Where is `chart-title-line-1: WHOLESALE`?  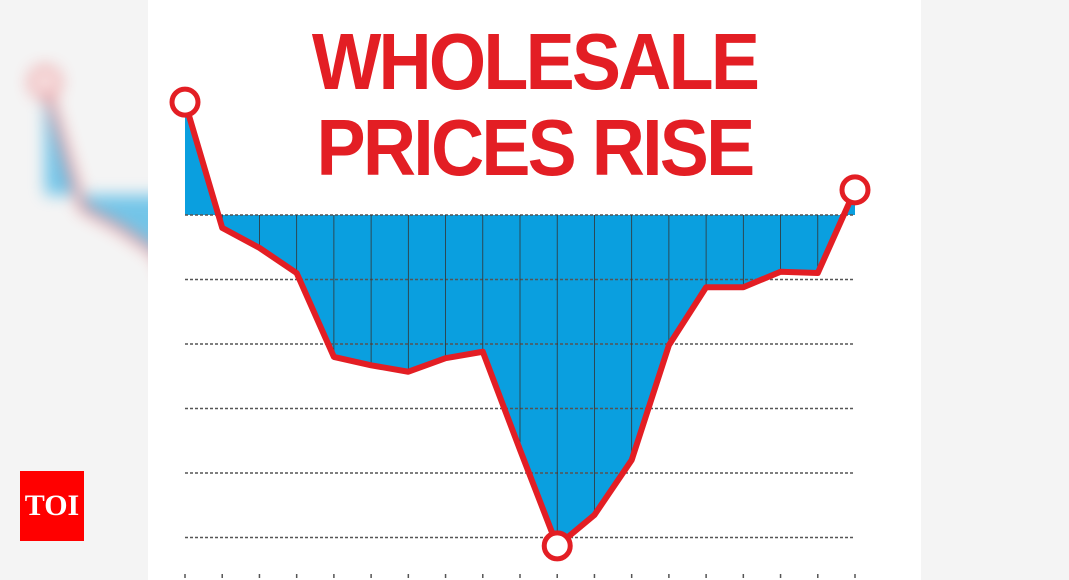
chart-title-line-1: WHOLESALE is located at coordinates (535, 61).